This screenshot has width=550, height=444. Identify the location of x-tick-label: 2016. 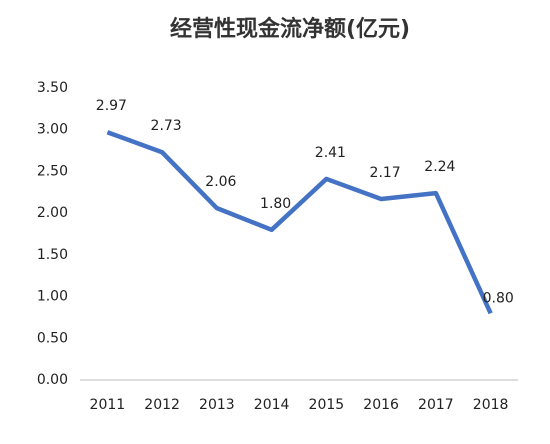
(381, 405).